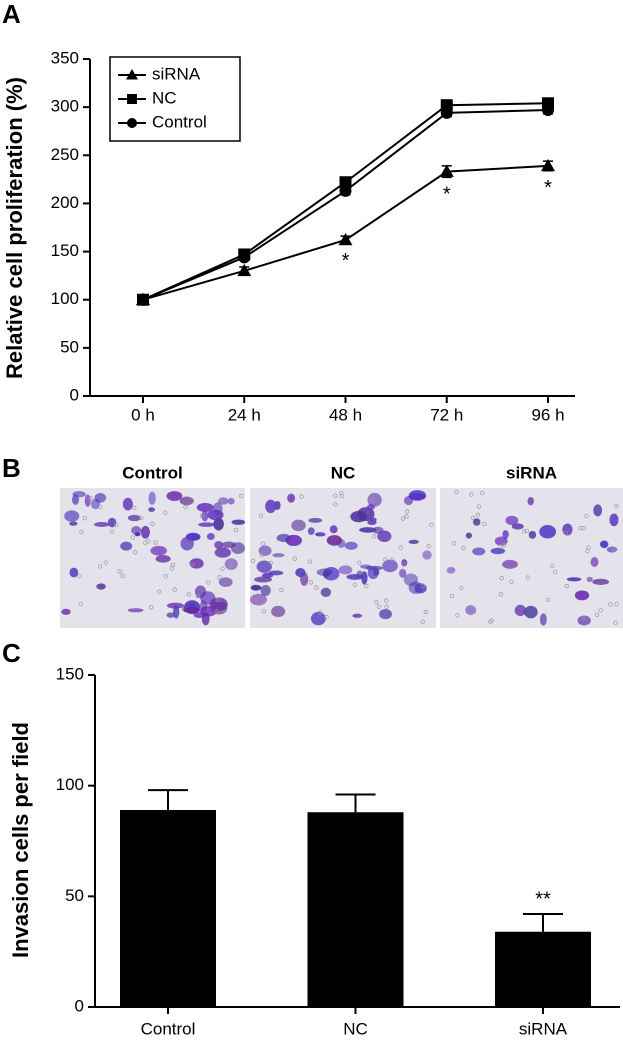  I want to click on legend-label: NC, so click(164, 97).